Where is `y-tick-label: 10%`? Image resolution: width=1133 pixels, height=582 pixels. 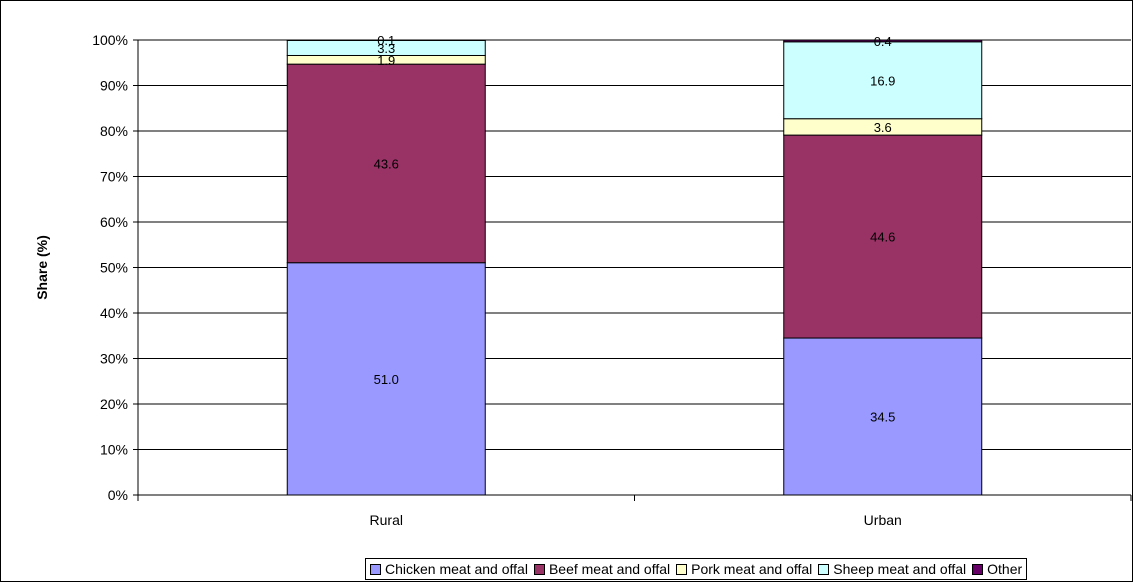
y-tick-label: 10% is located at coordinates (114, 450).